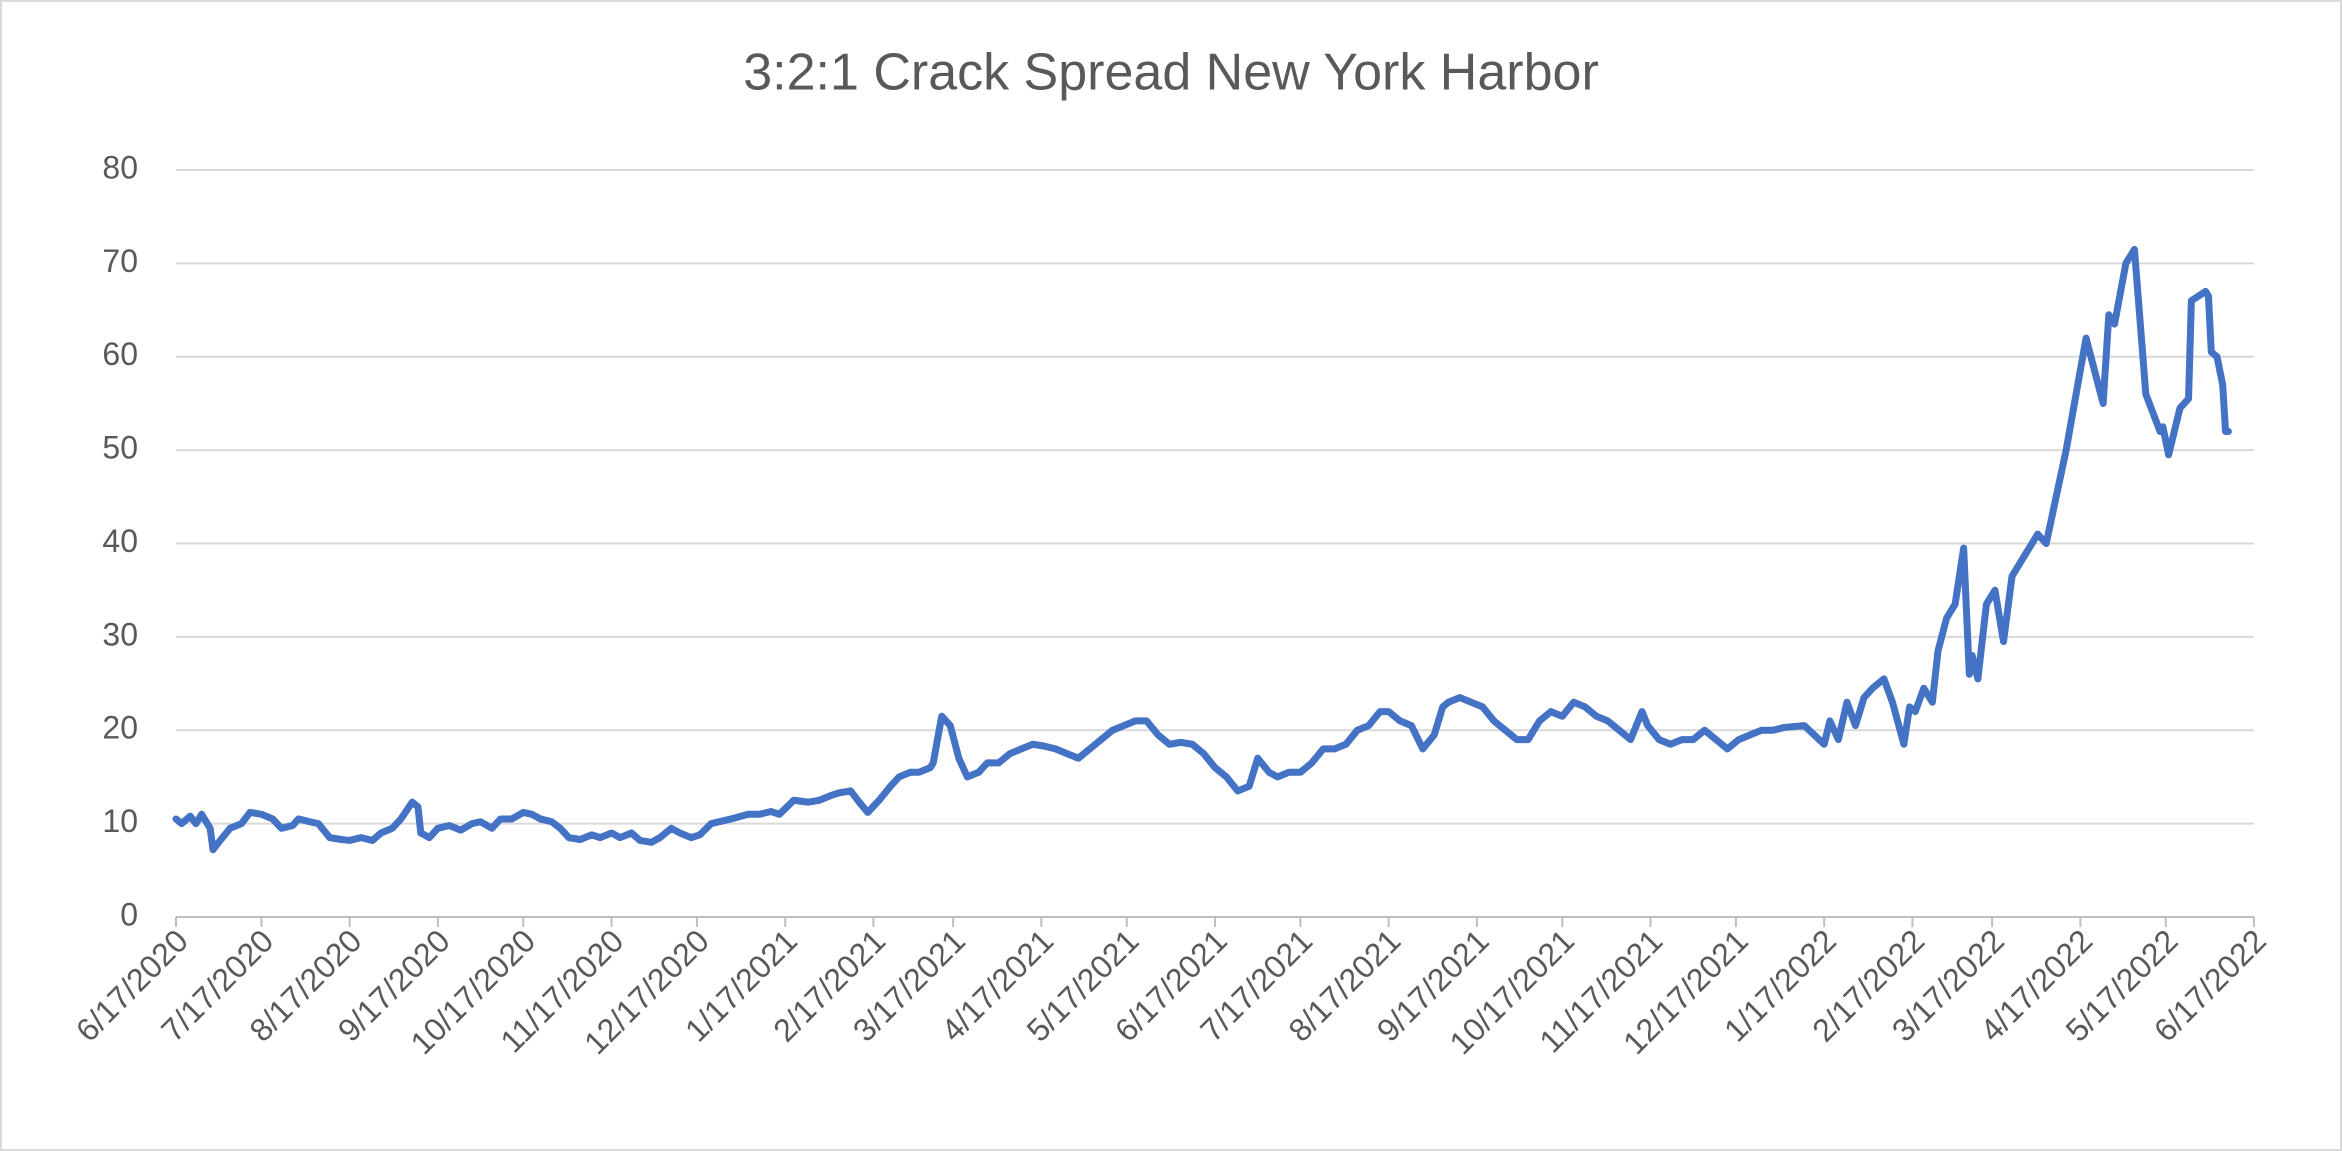  Describe the element at coordinates (120, 634) in the screenshot. I see `y-tick-label: 30` at that location.